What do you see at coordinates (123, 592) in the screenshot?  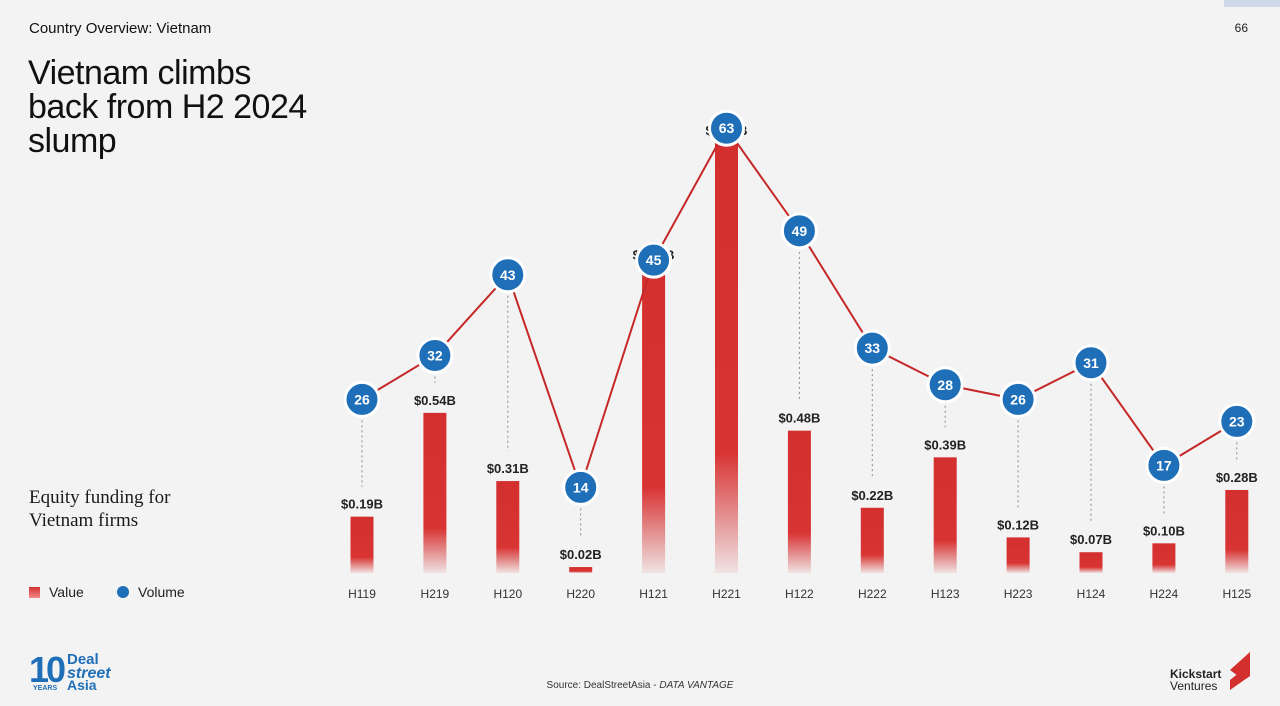 I see `legend-swatch-volume` at bounding box center [123, 592].